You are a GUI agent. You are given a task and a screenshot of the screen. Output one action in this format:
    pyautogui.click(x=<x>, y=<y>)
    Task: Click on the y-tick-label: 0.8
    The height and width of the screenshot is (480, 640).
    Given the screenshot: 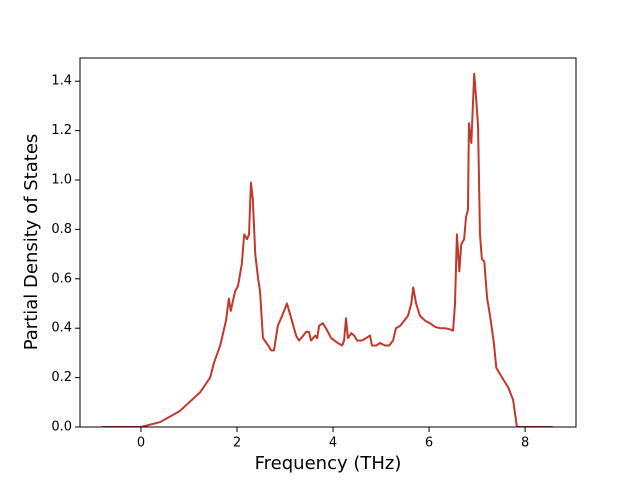 What is the action you would take?
    pyautogui.click(x=61, y=229)
    